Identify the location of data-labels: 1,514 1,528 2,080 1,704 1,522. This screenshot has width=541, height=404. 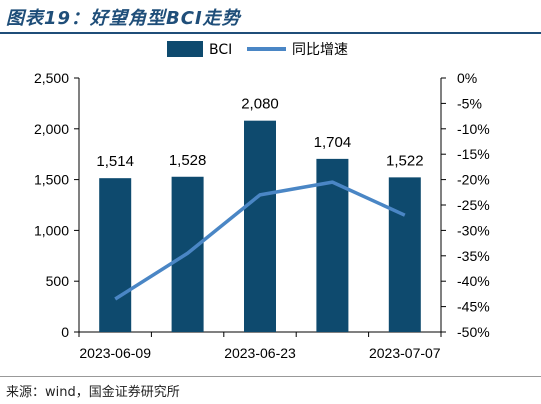
(259, 133).